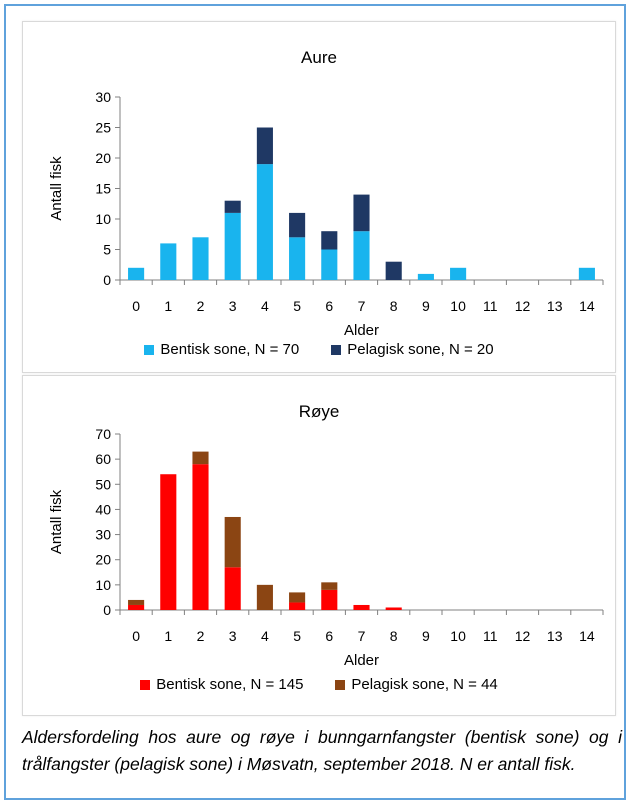 The width and height of the screenshot is (632, 805). What do you see at coordinates (424, 684) in the screenshot?
I see `legend-label: Pelagisk sone, N = 44` at bounding box center [424, 684].